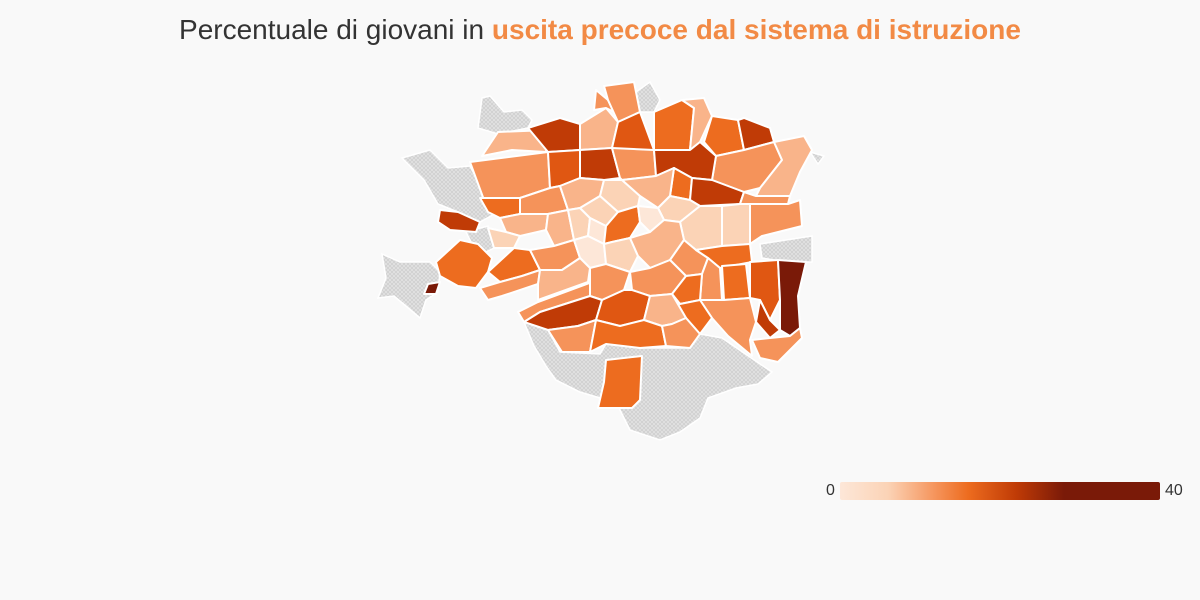 This screenshot has width=1200, height=600. I want to click on no-data-area-north, so click(505, 115).